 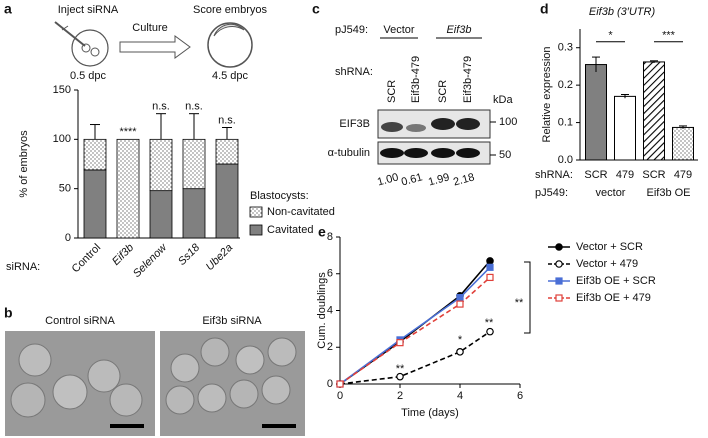 What do you see at coordinates (189, 254) in the screenshot?
I see `x-tick-label: Ss18` at bounding box center [189, 254].